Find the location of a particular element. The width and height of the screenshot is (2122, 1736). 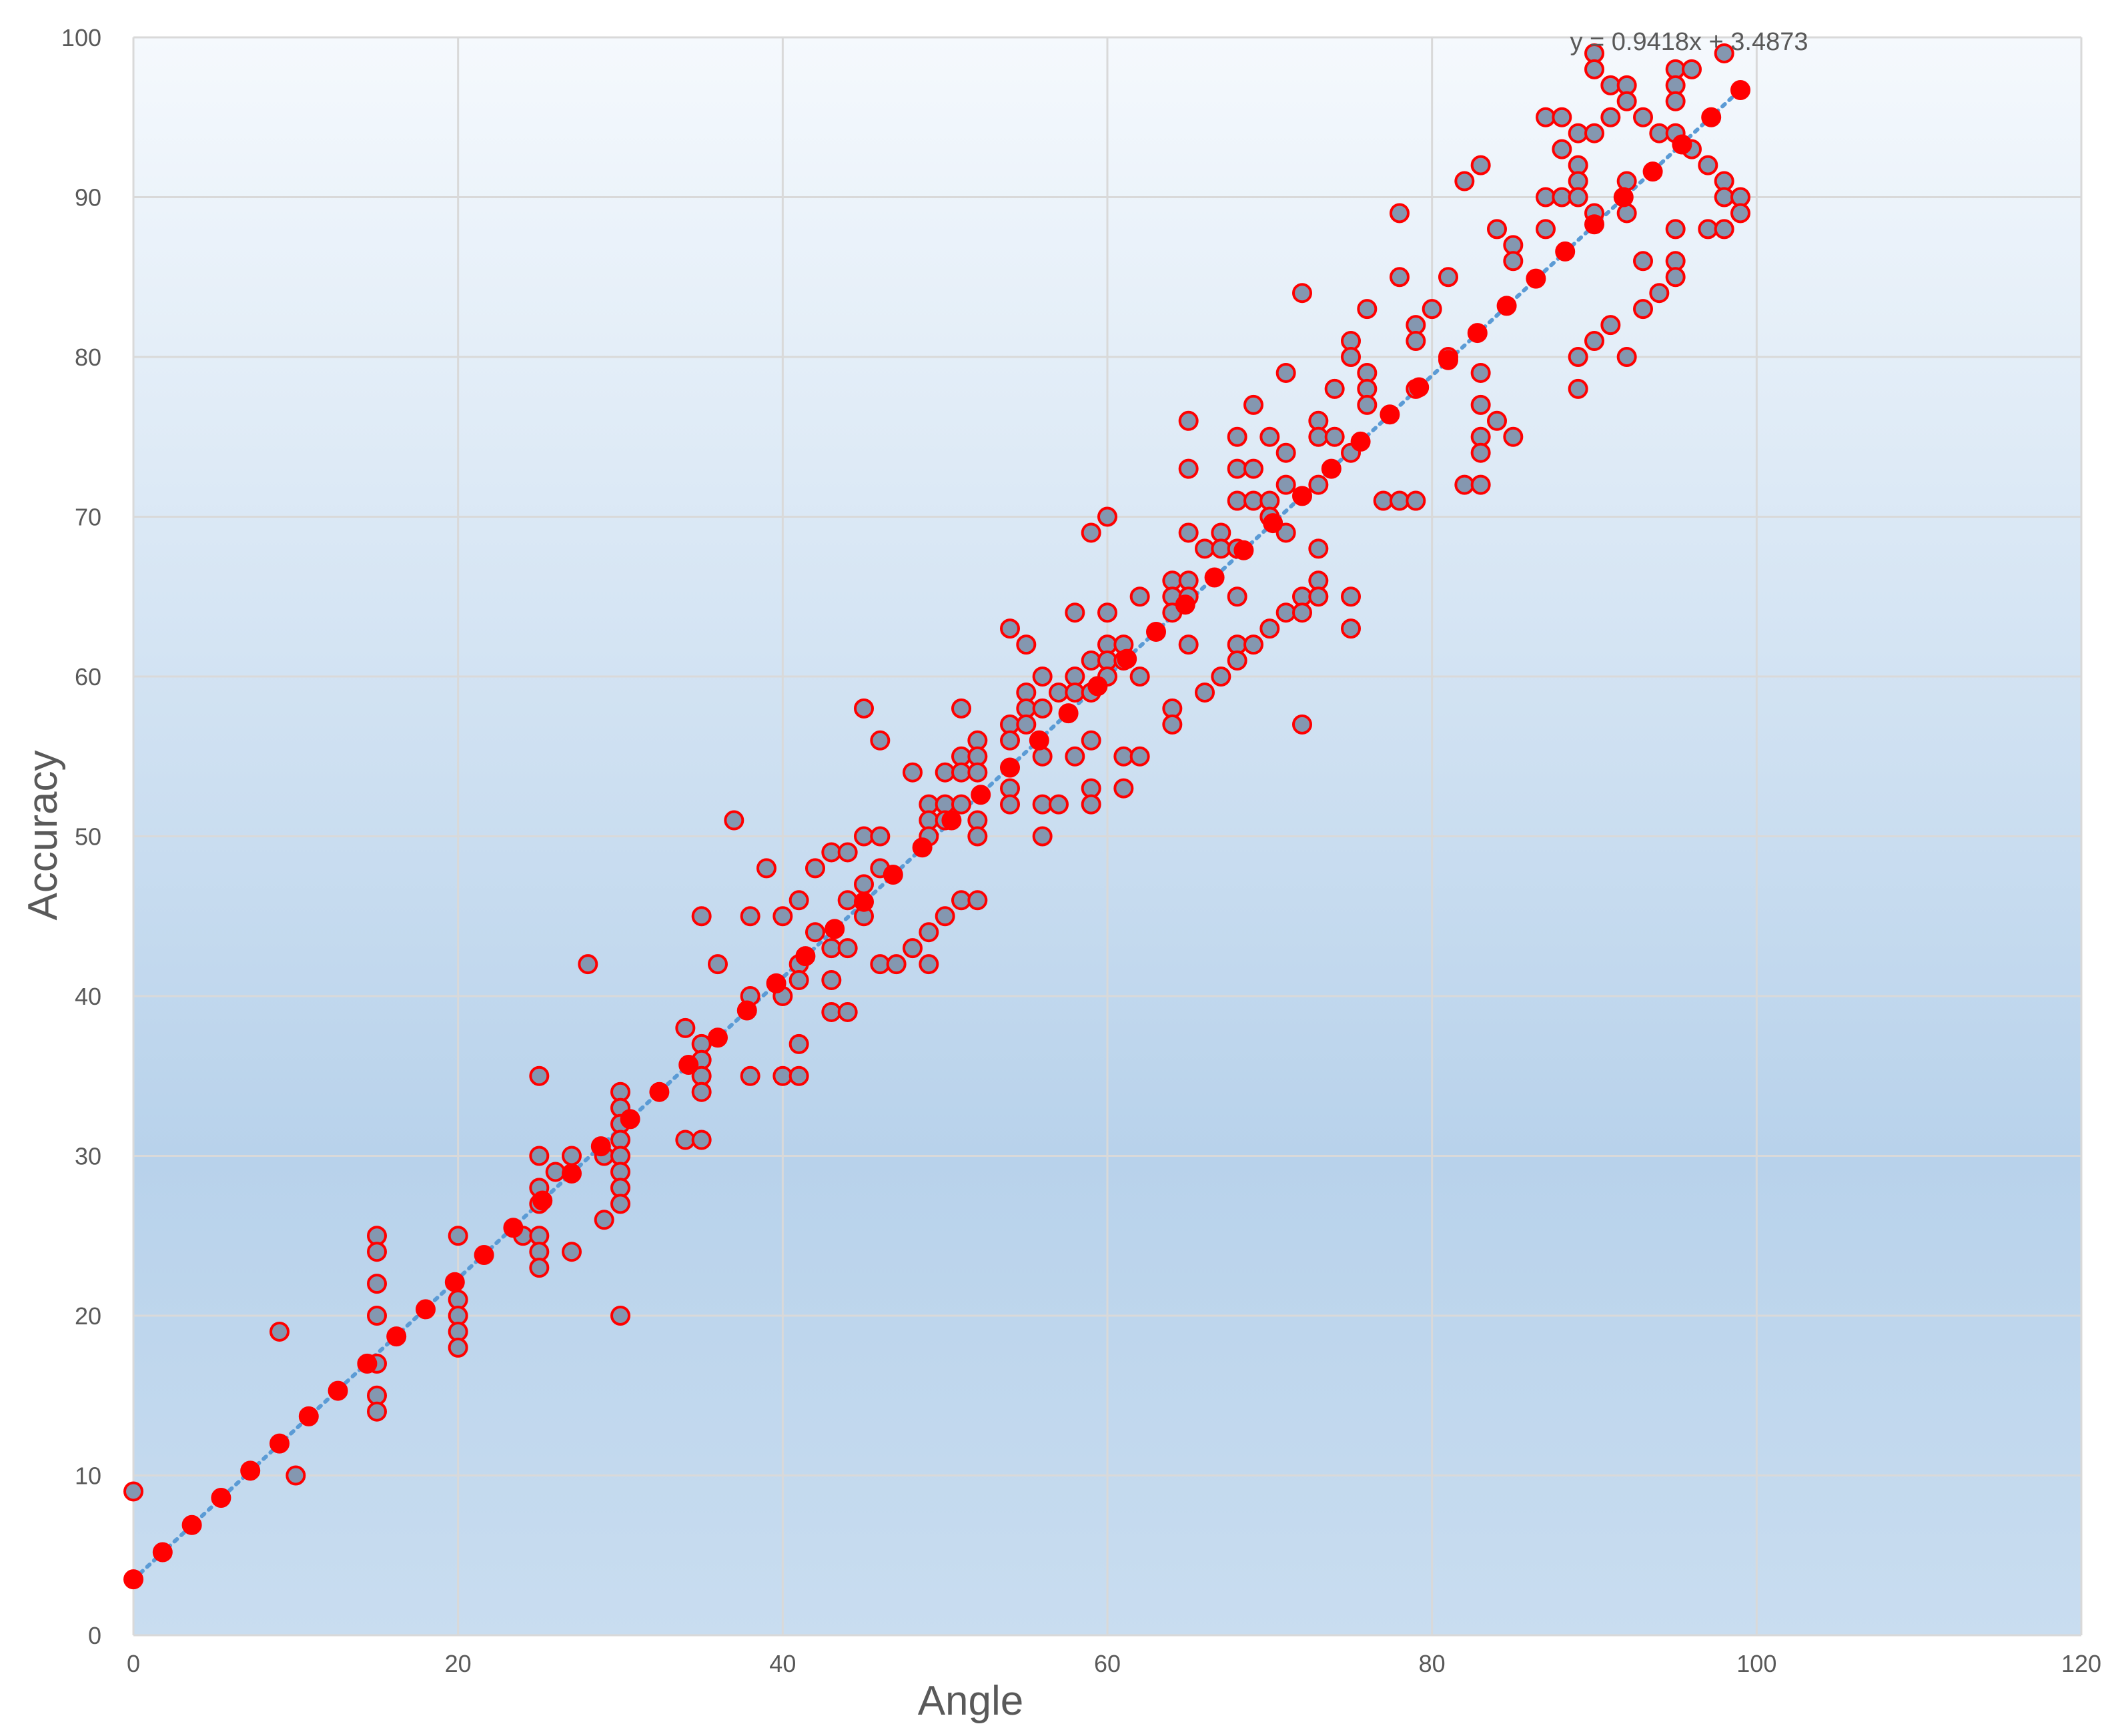

x-tick-label: 100 is located at coordinates (1756, 1663).